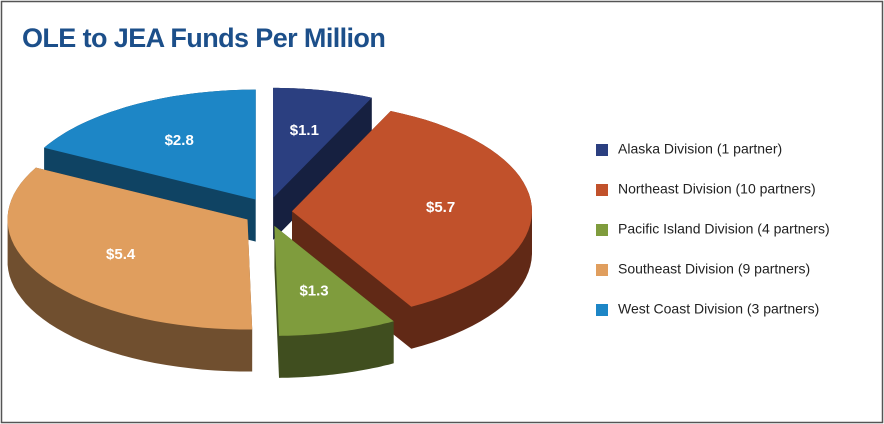  Describe the element at coordinates (718, 309) in the screenshot. I see `legend-label: West Coast Division (3 partners)` at that location.